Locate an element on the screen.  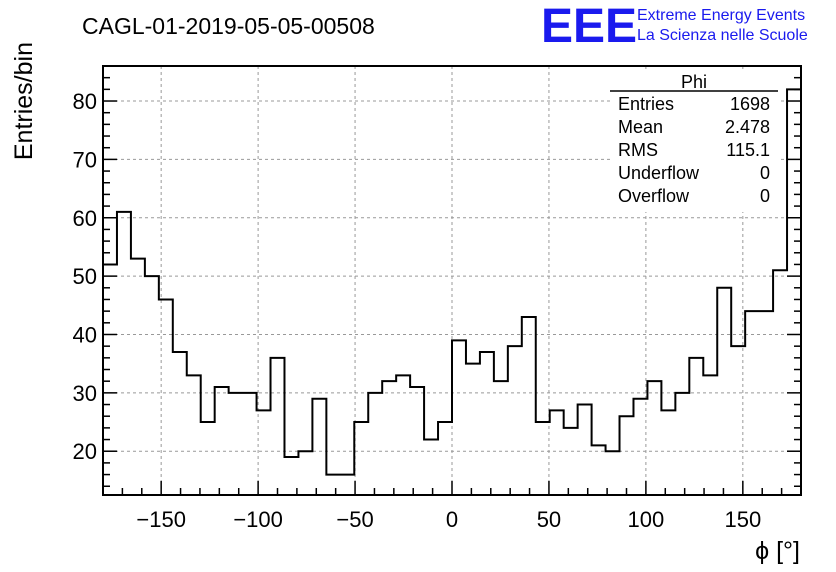
x-tick-label: 50 is located at coordinates (549, 519).